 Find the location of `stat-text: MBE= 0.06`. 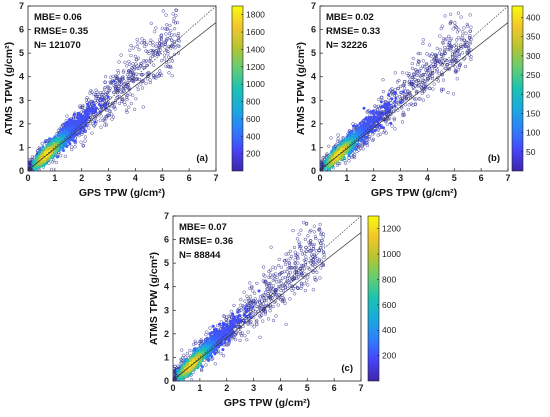

stat-text: MBE= 0.06 is located at coordinates (58, 17).